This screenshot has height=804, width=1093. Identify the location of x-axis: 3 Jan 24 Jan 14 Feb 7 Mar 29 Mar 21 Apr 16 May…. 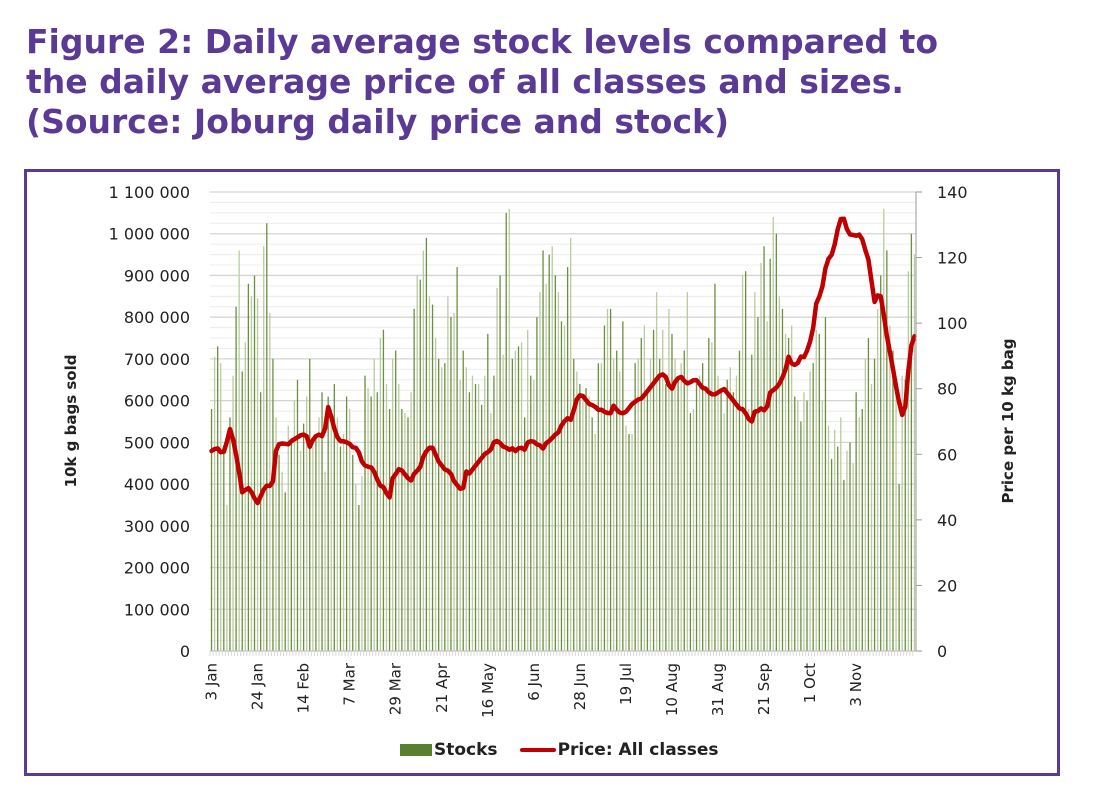
(559, 684).